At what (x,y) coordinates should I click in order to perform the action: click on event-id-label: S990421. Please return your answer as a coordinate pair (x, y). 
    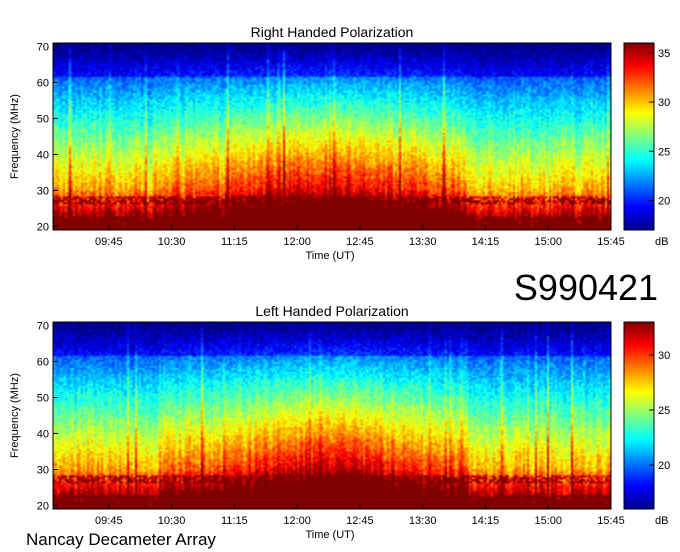
    Looking at the image, I should click on (586, 287).